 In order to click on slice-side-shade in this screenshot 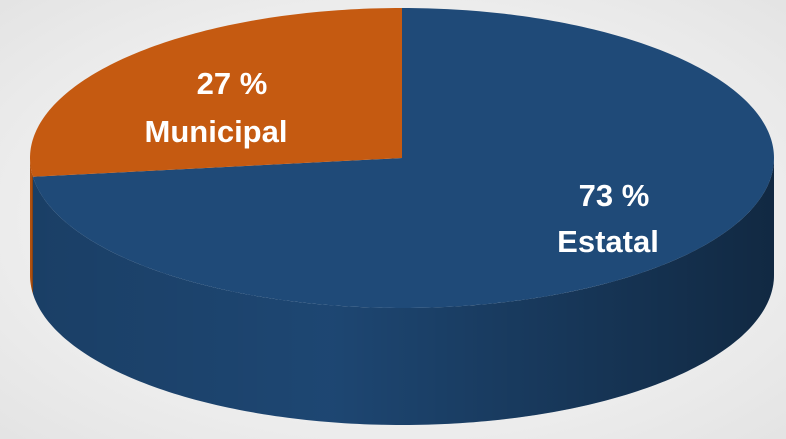, I will do `click(31, 226)`.